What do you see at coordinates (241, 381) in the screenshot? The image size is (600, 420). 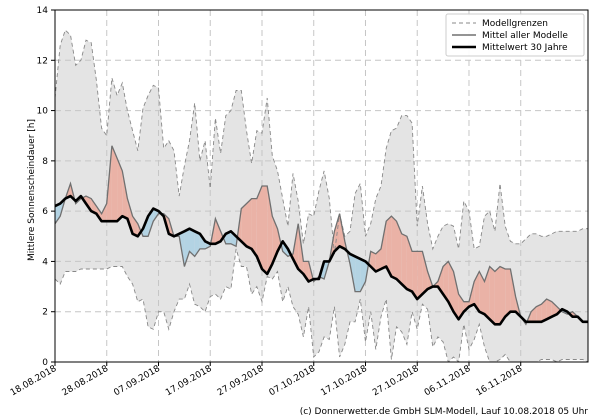 I see `x-tick-label: 27.09.2018` at bounding box center [241, 381].